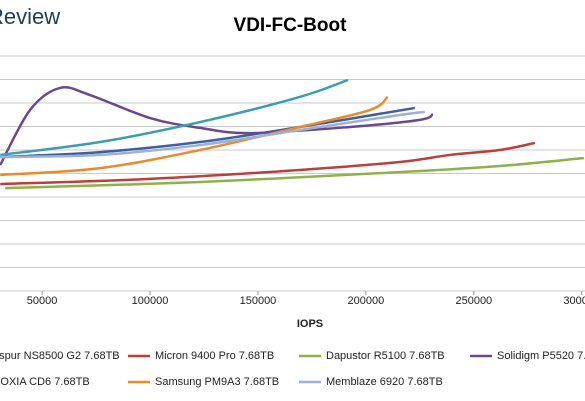 The width and height of the screenshot is (585, 401). Describe the element at coordinates (310, 324) in the screenshot. I see `x-axis-label: IOPS` at that location.